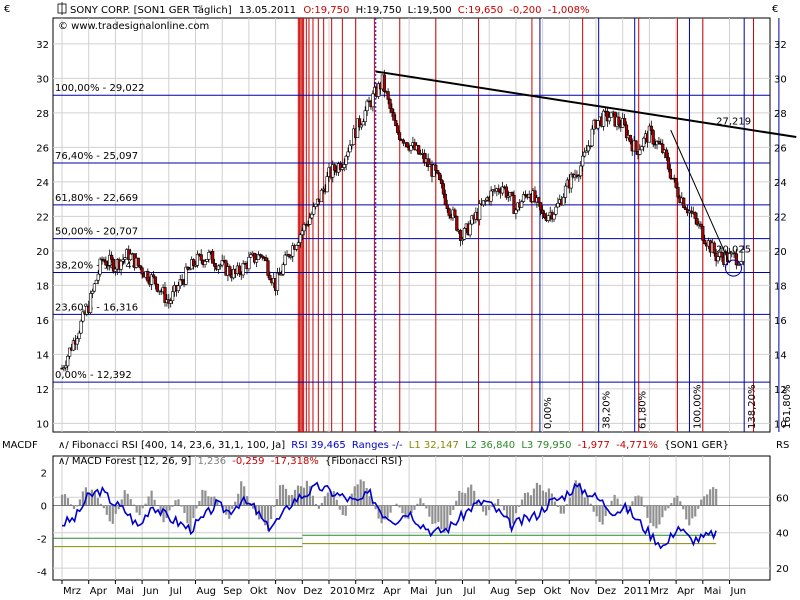  What do you see at coordinates (696, 445) in the screenshot?
I see `rsi-source: {SON1 GER}` at bounding box center [696, 445].